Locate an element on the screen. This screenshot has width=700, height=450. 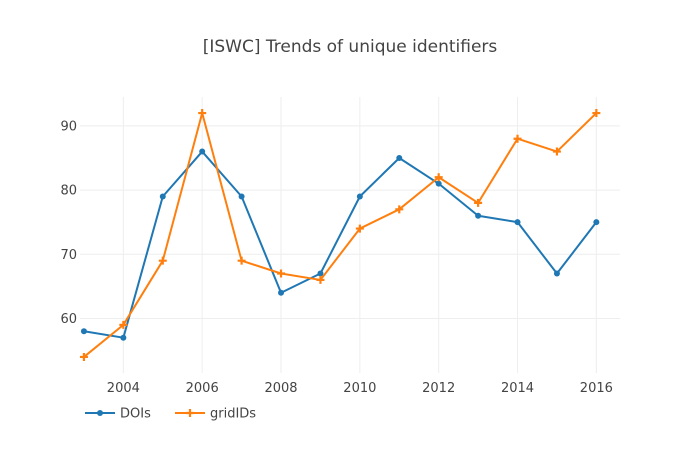
x-tick-label: 2010 is located at coordinates (359, 388).